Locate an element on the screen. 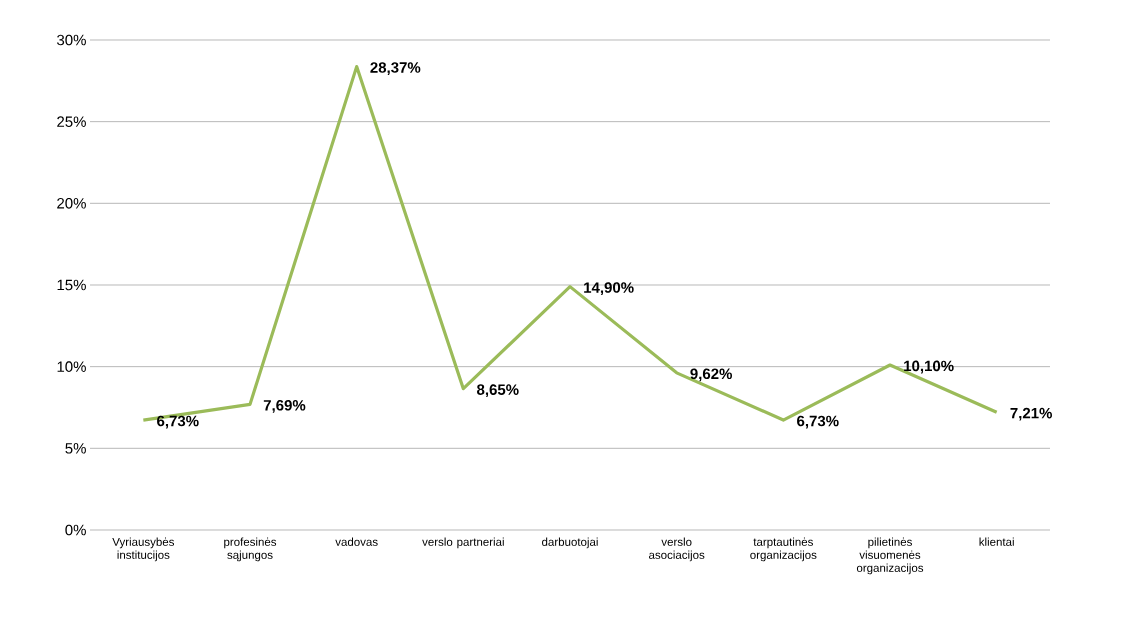  y-tick-label: 15% is located at coordinates (71, 285).